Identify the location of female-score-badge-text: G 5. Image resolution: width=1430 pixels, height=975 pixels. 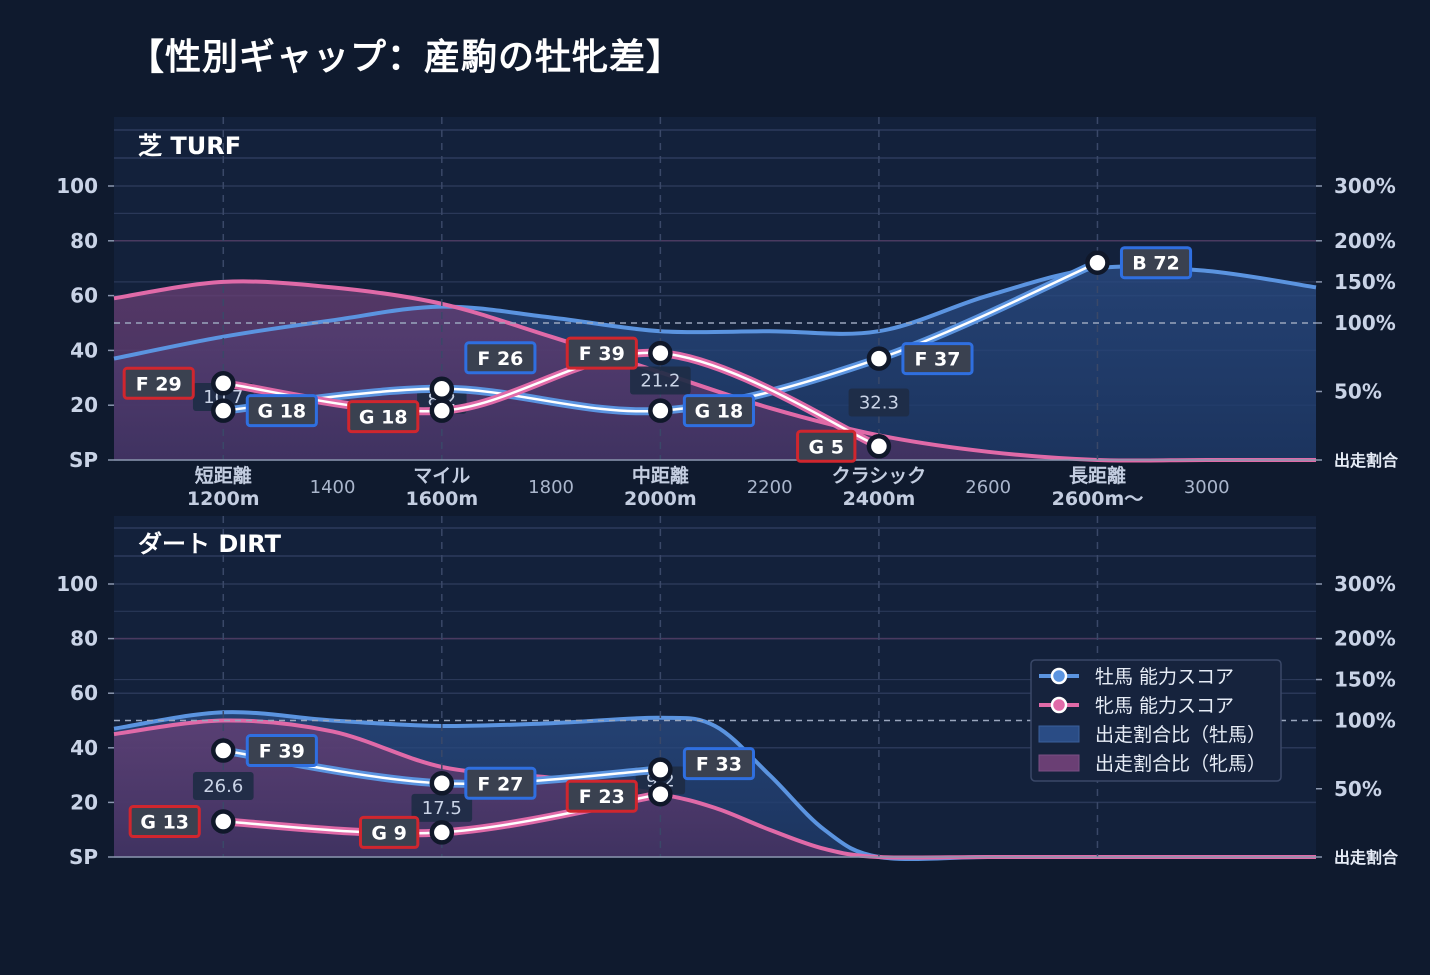
(826, 447).